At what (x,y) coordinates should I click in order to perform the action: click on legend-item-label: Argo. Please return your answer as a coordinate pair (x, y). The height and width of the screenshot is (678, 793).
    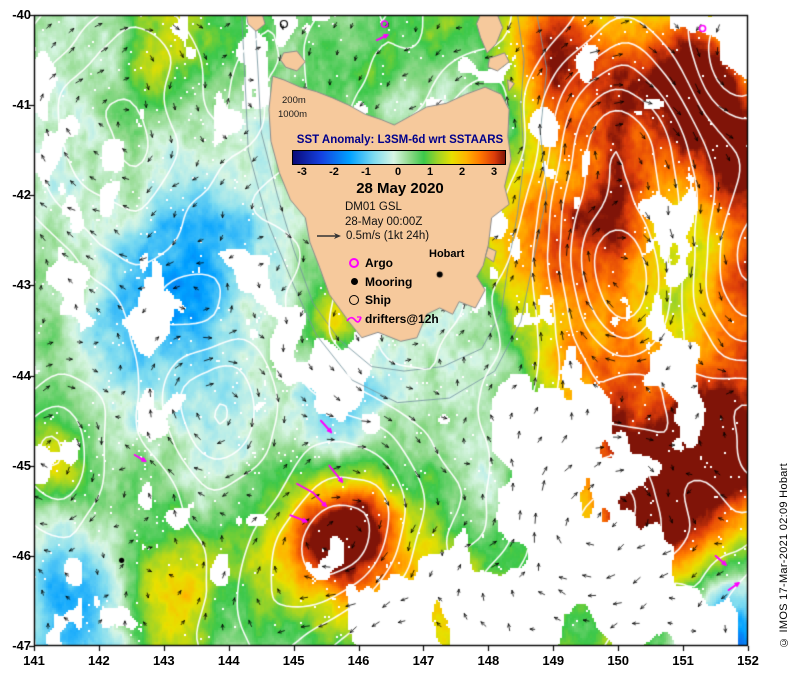
    Looking at the image, I should click on (379, 263).